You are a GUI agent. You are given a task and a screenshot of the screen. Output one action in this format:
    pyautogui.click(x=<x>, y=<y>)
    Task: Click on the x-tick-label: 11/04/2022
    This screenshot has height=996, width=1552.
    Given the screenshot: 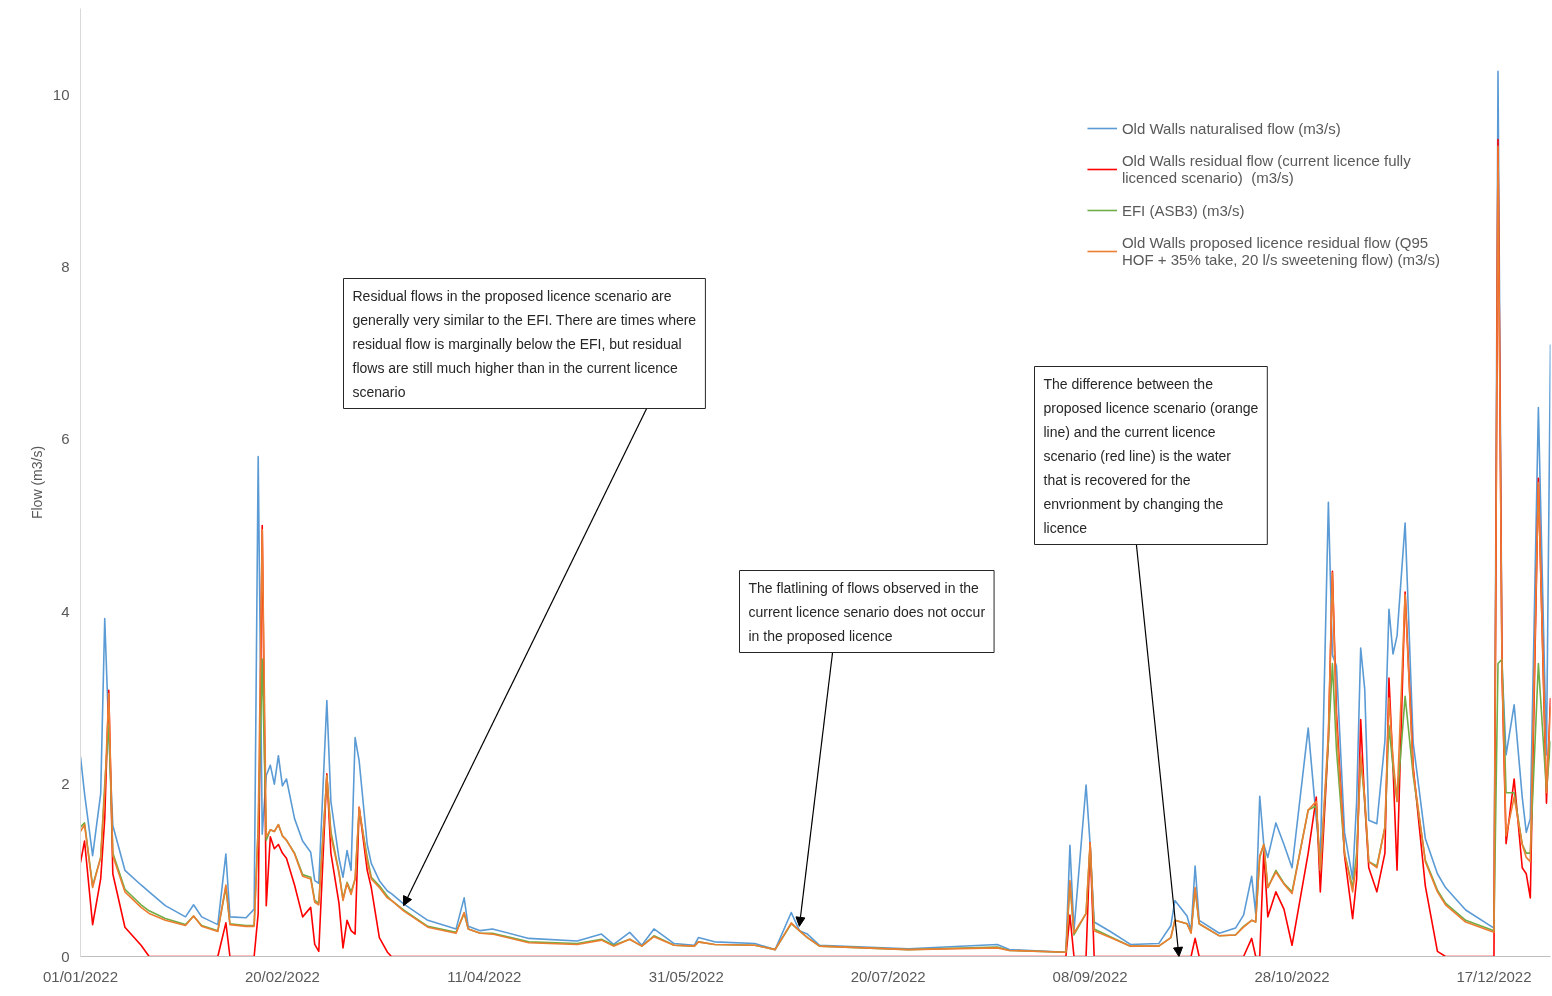 What is the action you would take?
    pyautogui.click(x=484, y=976)
    